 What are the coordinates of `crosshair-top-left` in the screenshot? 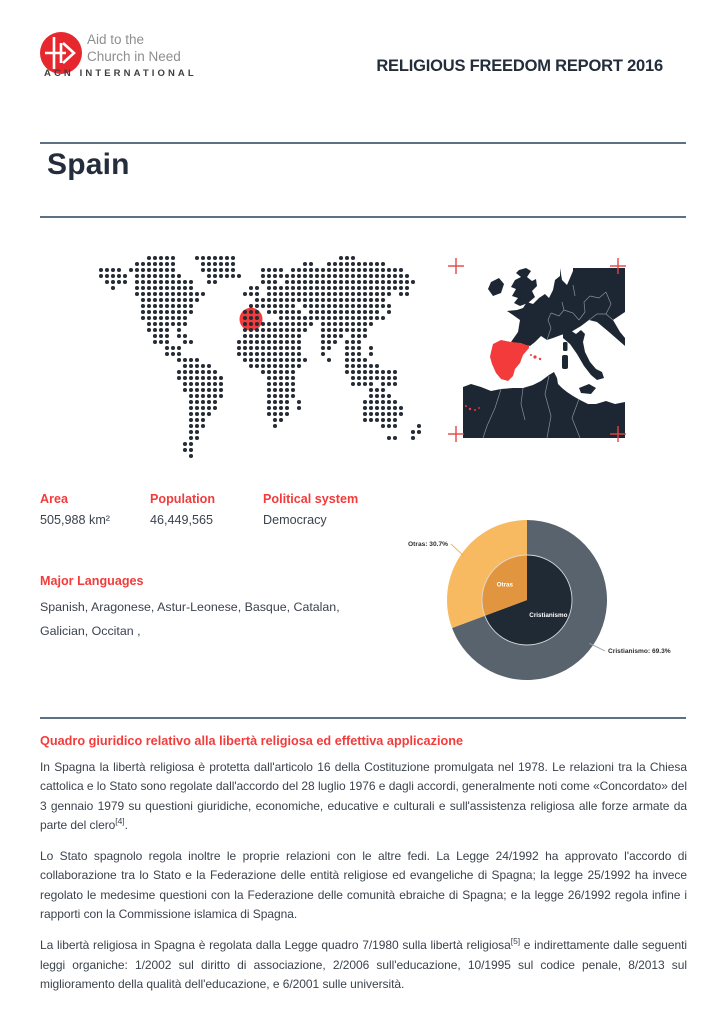 It's located at (456, 266).